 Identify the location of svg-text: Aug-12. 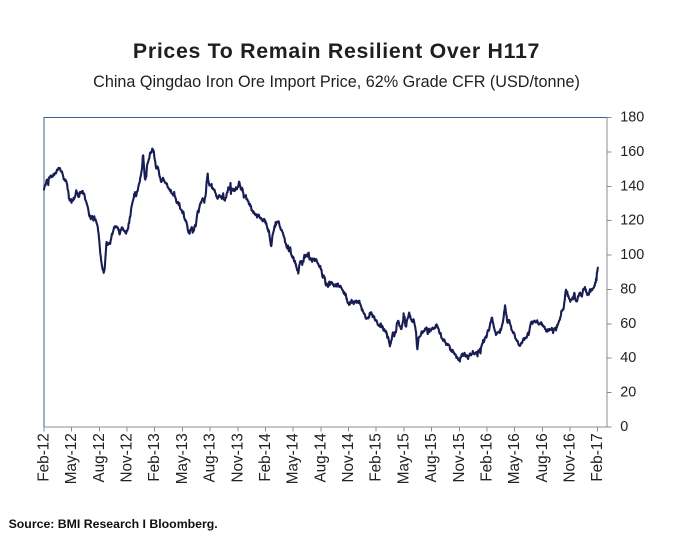
(99, 457).